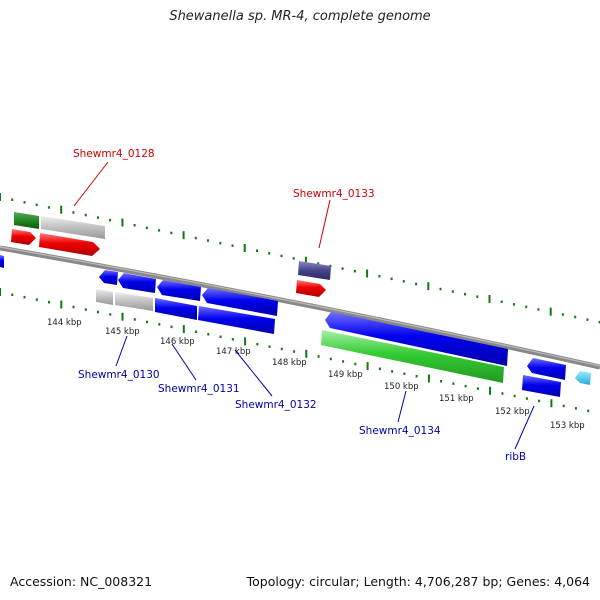  What do you see at coordinates (122, 332) in the screenshot?
I see `tick-label-145: 145 kbp` at bounding box center [122, 332].